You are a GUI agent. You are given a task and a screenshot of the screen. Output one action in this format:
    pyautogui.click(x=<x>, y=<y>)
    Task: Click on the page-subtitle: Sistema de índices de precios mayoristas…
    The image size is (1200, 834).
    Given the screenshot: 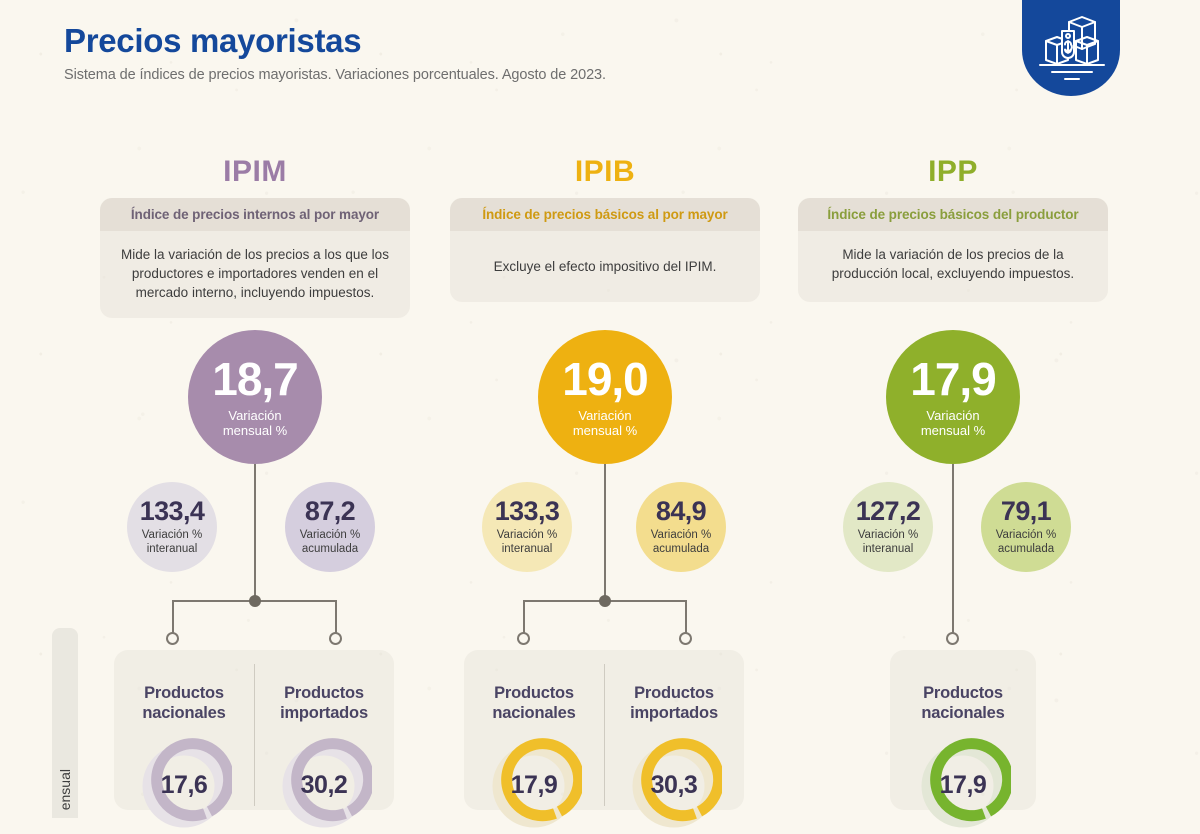 What is the action you would take?
    pyautogui.click(x=335, y=74)
    